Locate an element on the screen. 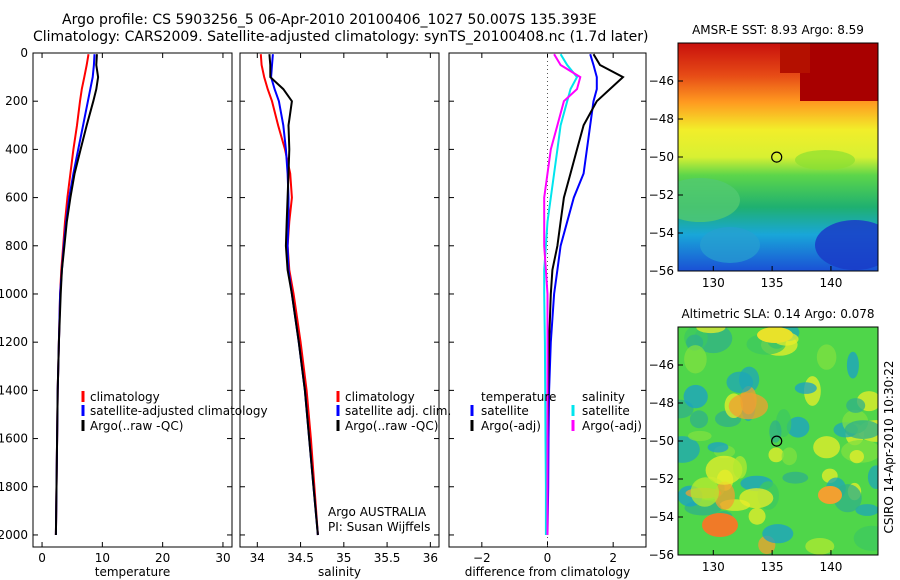  x-axis-label: difference from climatology is located at coordinates (548, 572).